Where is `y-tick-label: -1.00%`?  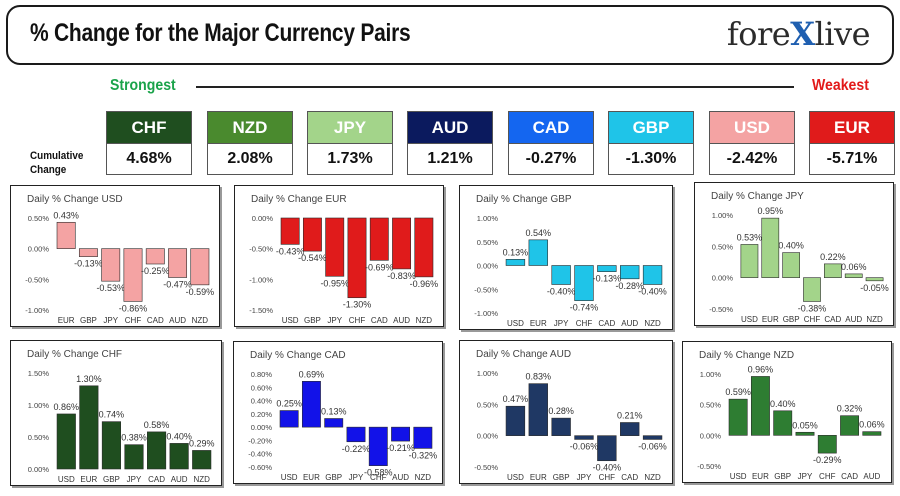 y-tick-label: -1.00% is located at coordinates (261, 279).